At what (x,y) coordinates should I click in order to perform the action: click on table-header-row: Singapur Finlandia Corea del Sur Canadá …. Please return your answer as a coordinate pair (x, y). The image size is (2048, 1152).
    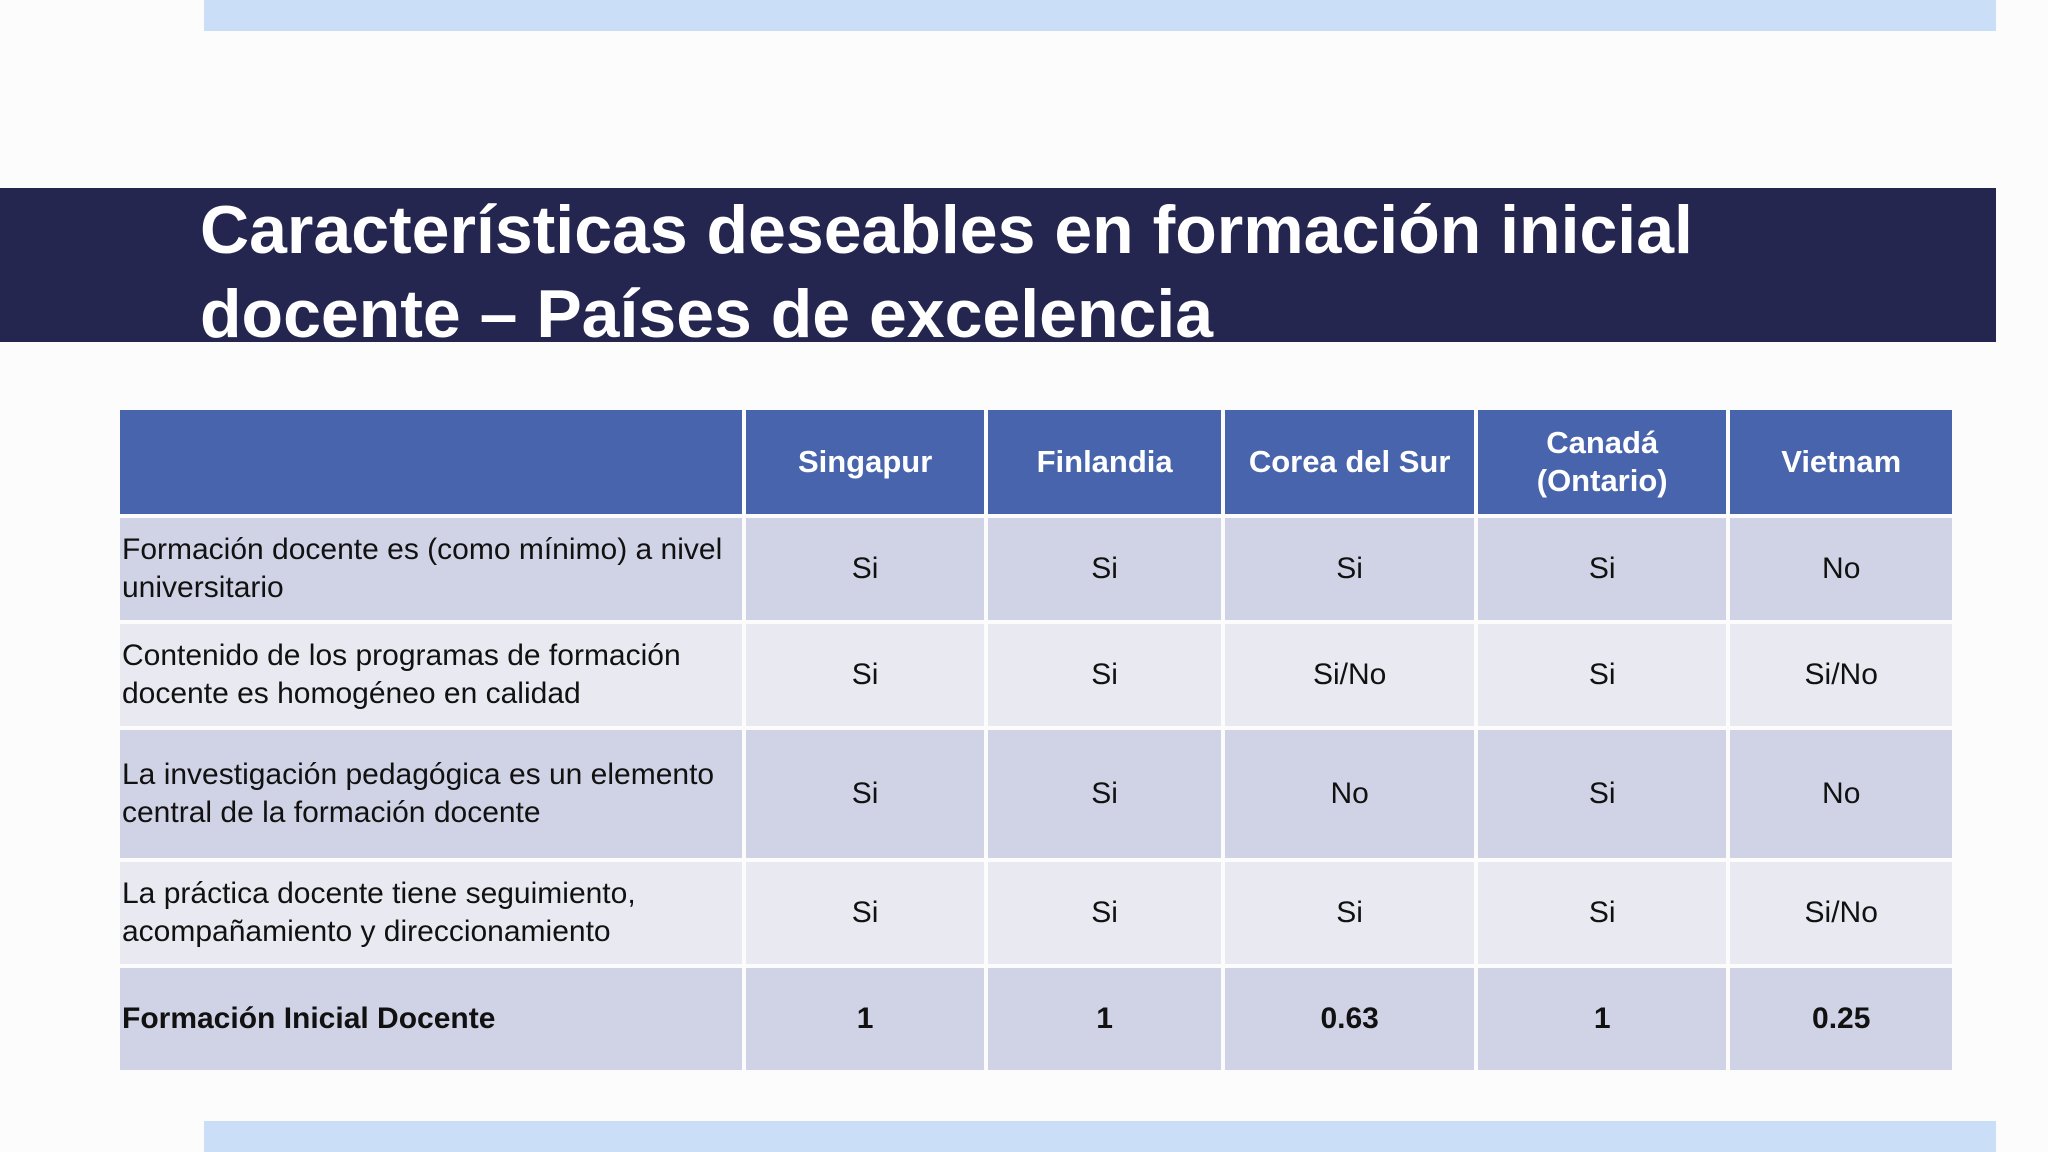
    Looking at the image, I should click on (1036, 462).